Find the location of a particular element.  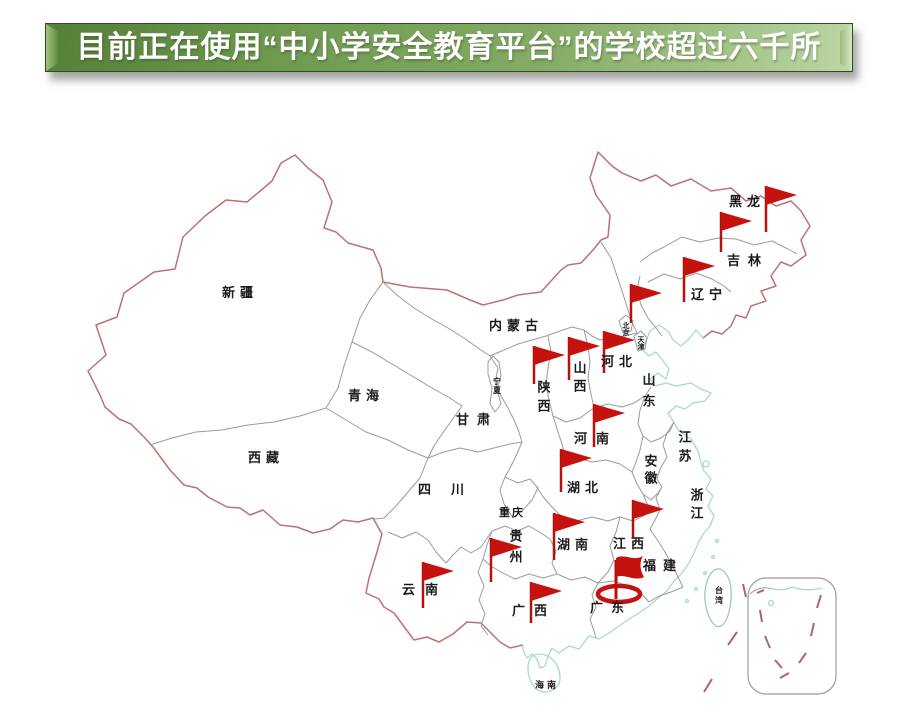

flag-guizhou is located at coordinates (505, 560).